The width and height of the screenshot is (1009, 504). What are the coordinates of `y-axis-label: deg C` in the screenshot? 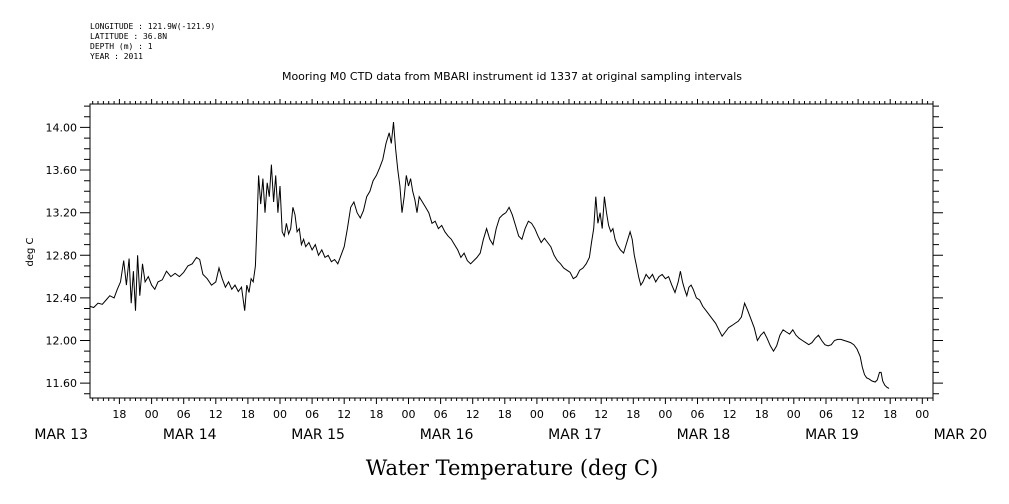 It's located at (30, 251).